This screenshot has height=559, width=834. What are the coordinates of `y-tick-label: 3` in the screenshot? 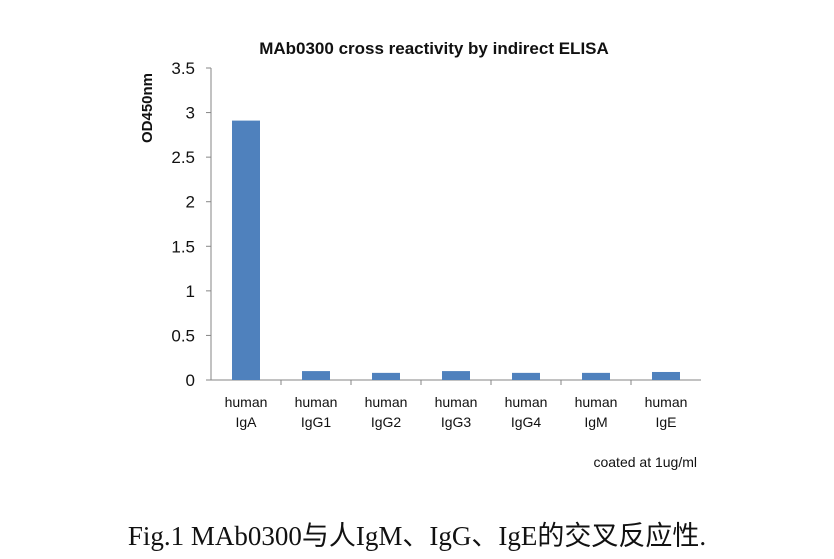 It's located at (190, 113).